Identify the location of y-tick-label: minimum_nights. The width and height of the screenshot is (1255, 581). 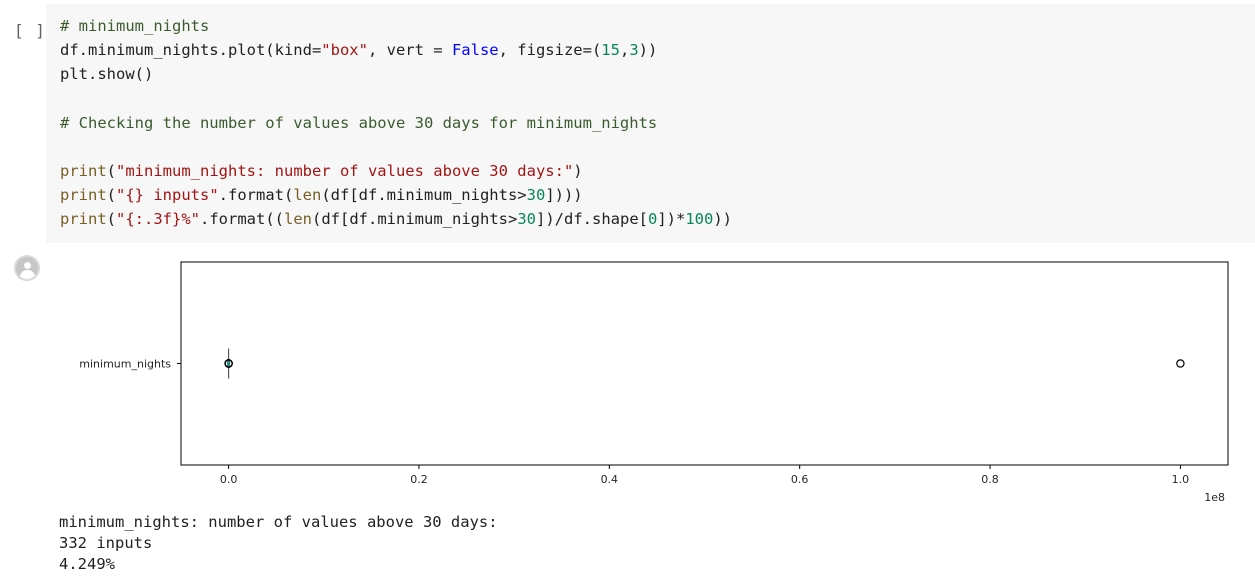
(125, 364).